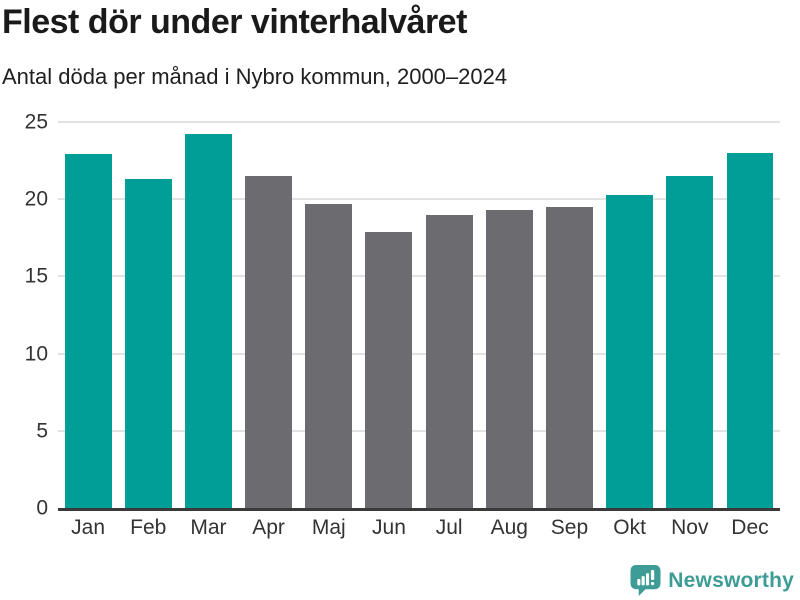  I want to click on bar-band-jul, so click(449, 315).